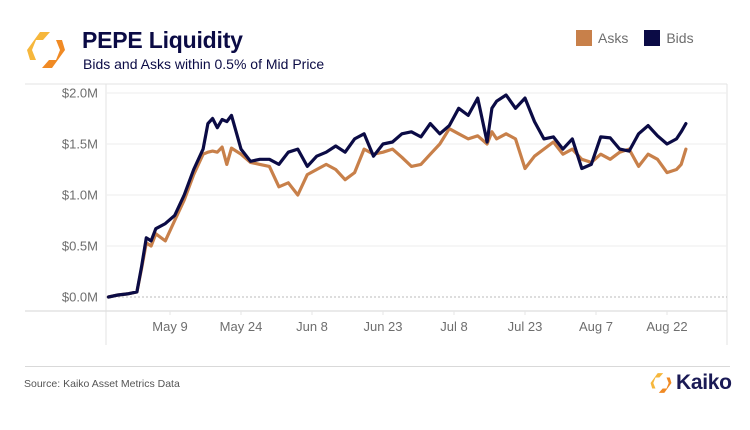 Image resolution: width=750 pixels, height=430 pixels. I want to click on brand-icon-right, so click(665, 385).